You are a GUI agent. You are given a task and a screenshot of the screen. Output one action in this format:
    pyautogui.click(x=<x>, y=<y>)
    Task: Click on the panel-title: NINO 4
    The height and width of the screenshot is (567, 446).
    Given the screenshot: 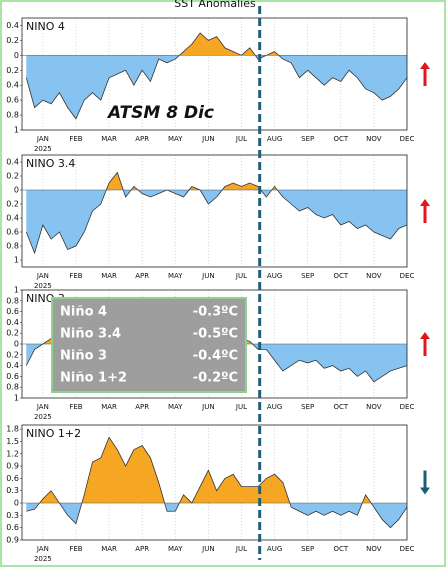 What is the action you would take?
    pyautogui.click(x=45, y=26)
    